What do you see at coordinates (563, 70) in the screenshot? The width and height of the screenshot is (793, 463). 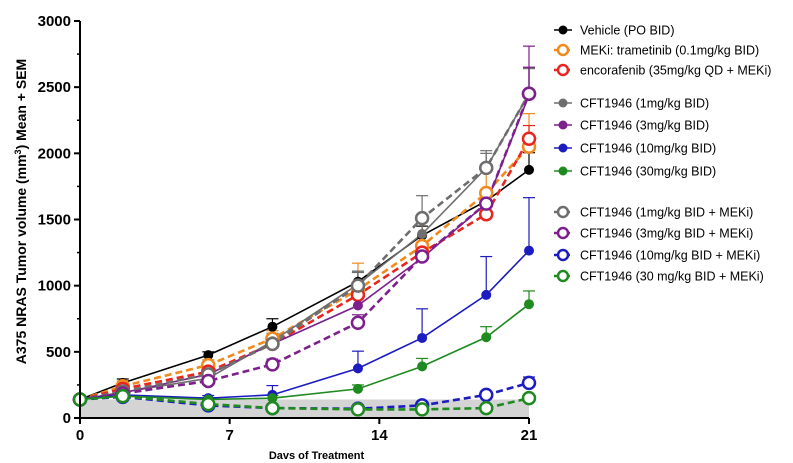 I see `legend-item-2-marker` at bounding box center [563, 70].